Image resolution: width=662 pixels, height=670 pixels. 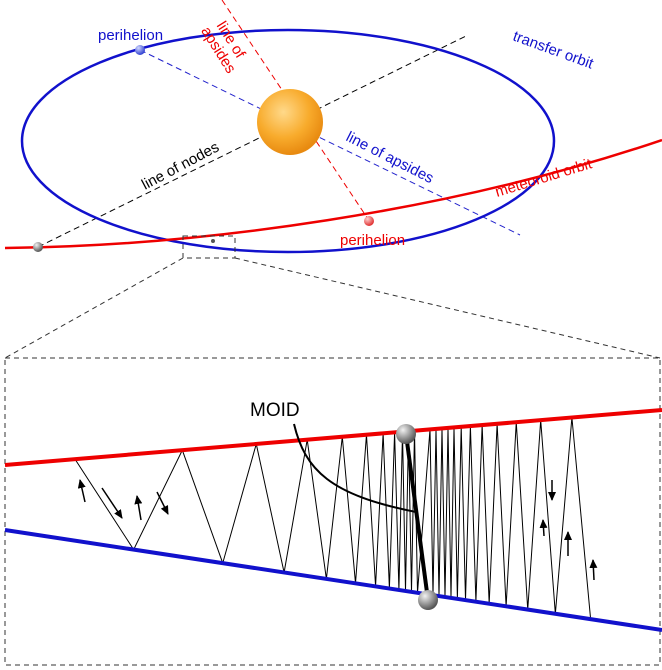 What do you see at coordinates (543, 178) in the screenshot?
I see `label: meteoroid orbit` at bounding box center [543, 178].